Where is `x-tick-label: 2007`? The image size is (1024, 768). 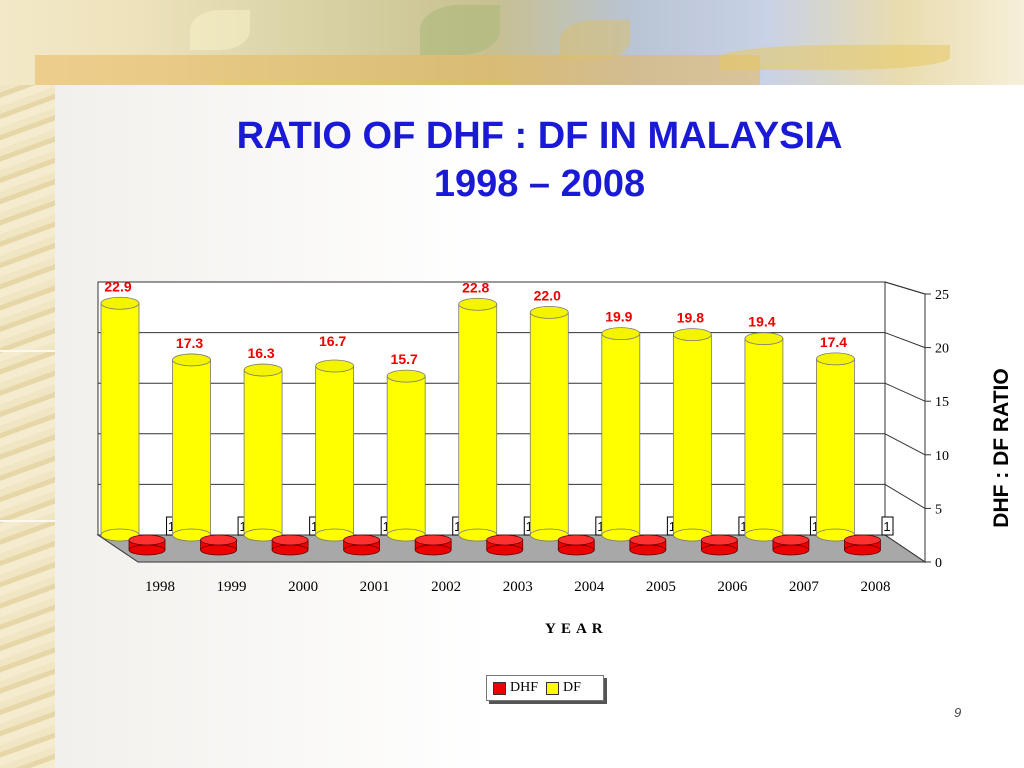 x-tick-label: 2007 is located at coordinates (804, 587).